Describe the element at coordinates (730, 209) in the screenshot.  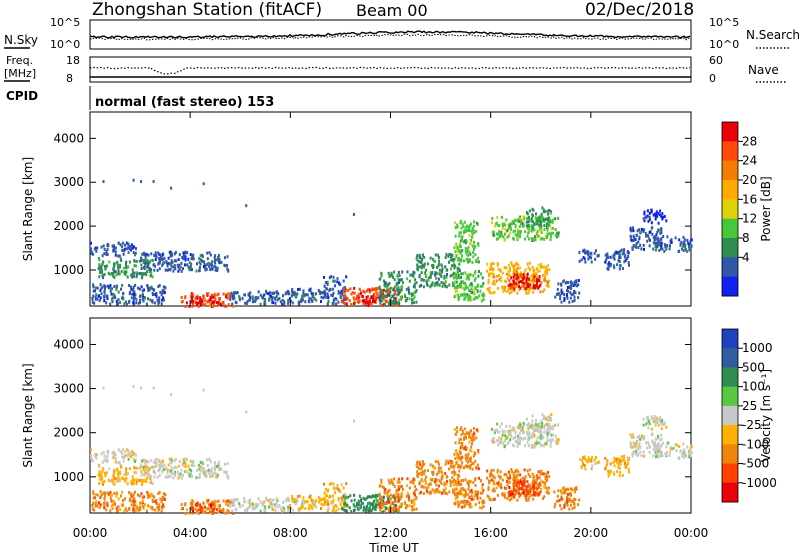
I see `colorbar-frame` at that location.